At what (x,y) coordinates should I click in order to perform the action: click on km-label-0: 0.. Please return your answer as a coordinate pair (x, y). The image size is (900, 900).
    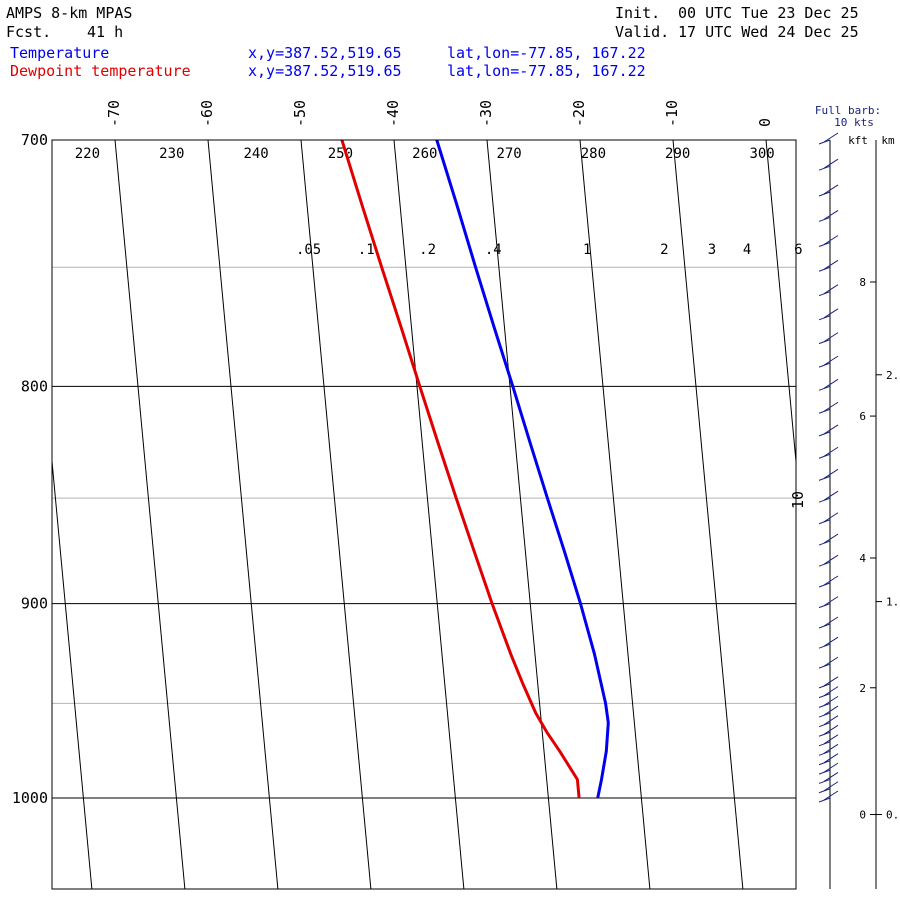
    Looking at the image, I should click on (892, 815).